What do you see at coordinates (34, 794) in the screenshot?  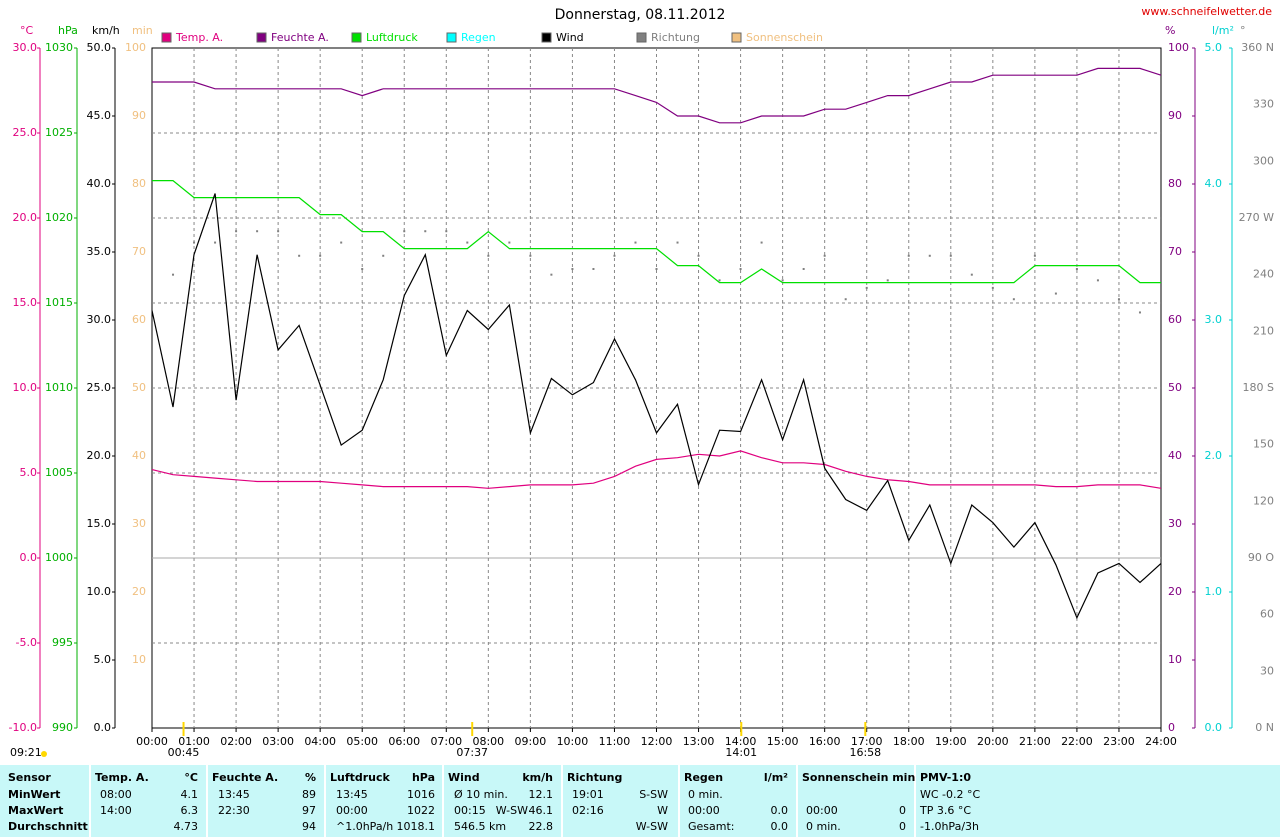 I see `row-label: MinWert` at bounding box center [34, 794].